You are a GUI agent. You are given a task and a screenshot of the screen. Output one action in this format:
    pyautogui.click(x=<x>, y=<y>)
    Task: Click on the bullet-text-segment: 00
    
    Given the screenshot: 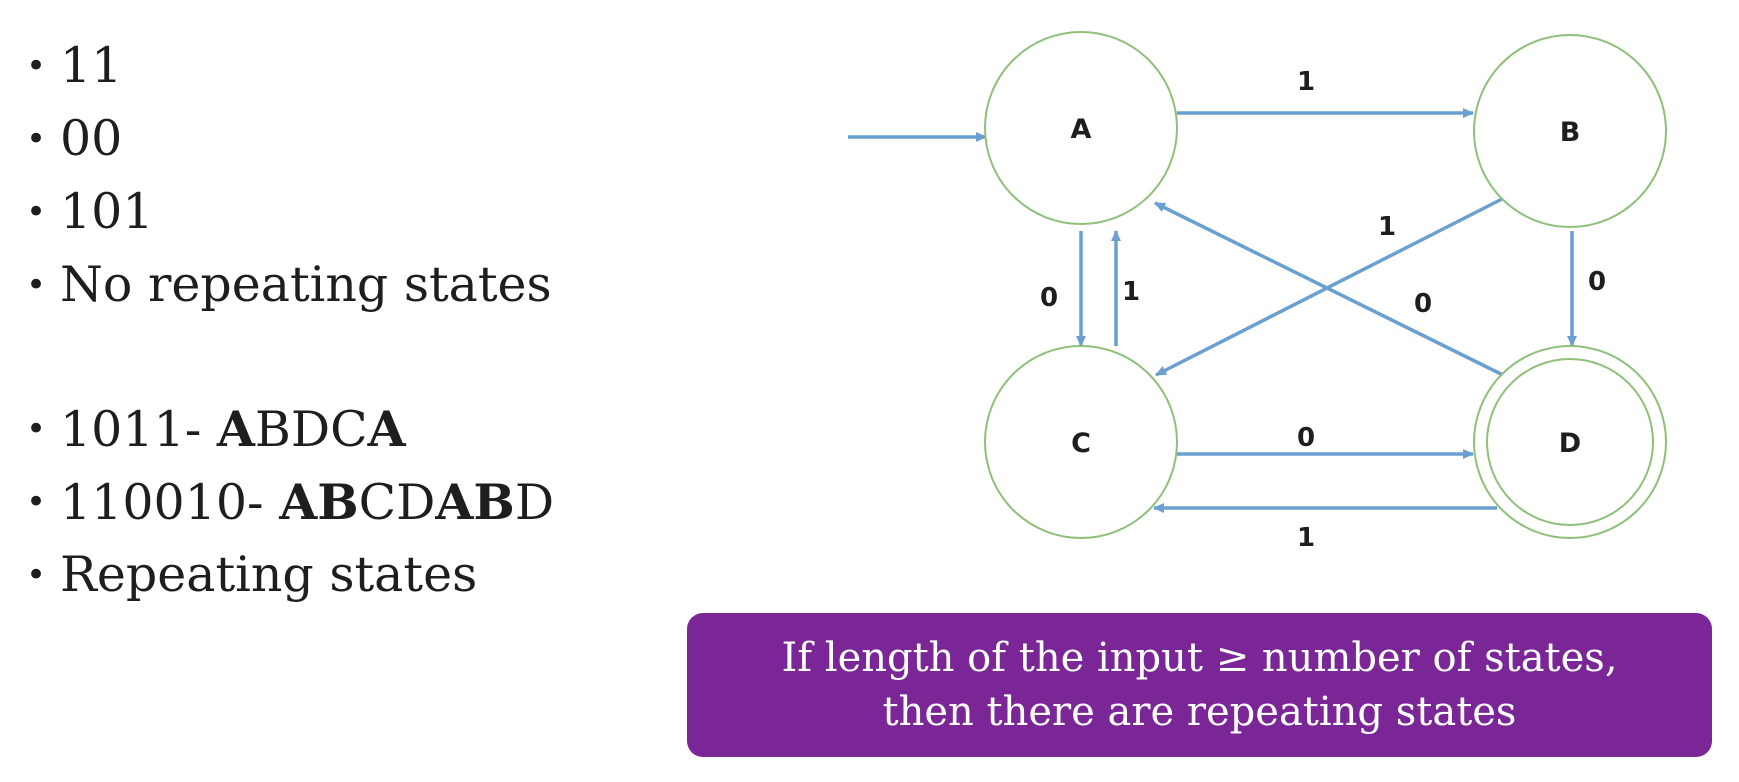 What is the action you would take?
    pyautogui.click(x=91, y=138)
    